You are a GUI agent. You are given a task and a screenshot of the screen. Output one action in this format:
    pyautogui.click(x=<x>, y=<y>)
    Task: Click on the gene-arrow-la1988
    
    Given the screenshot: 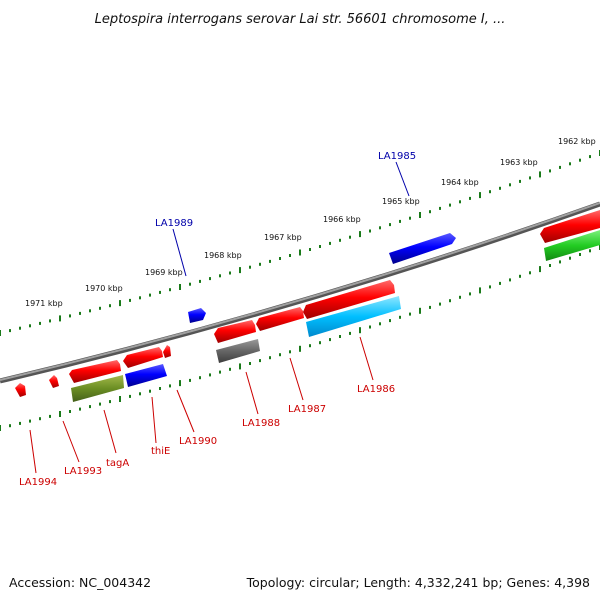 What is the action you would take?
    pyautogui.click(x=235, y=331)
    